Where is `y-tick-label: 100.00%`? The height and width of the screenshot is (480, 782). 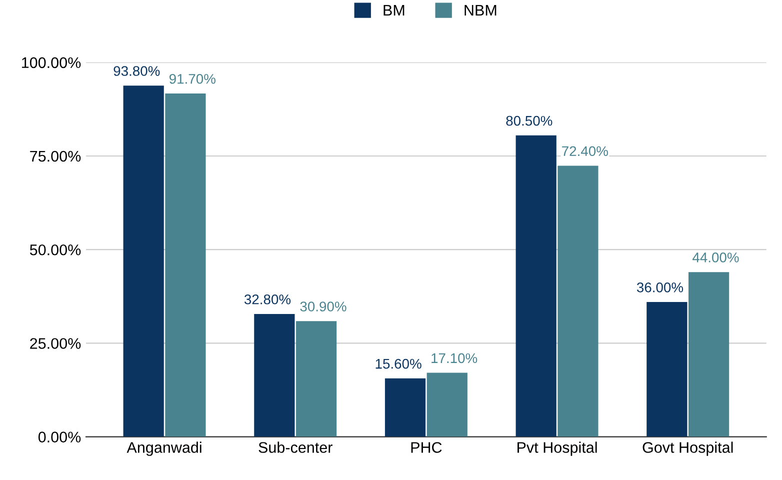 y-tick-label: 100.00% is located at coordinates (51, 62).